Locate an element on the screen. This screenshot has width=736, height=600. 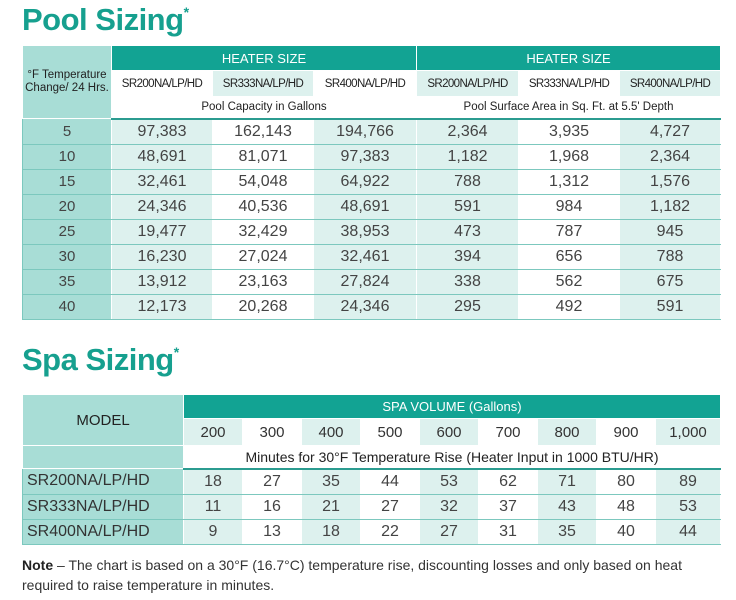
value-cell: 12,173 is located at coordinates (162, 306).